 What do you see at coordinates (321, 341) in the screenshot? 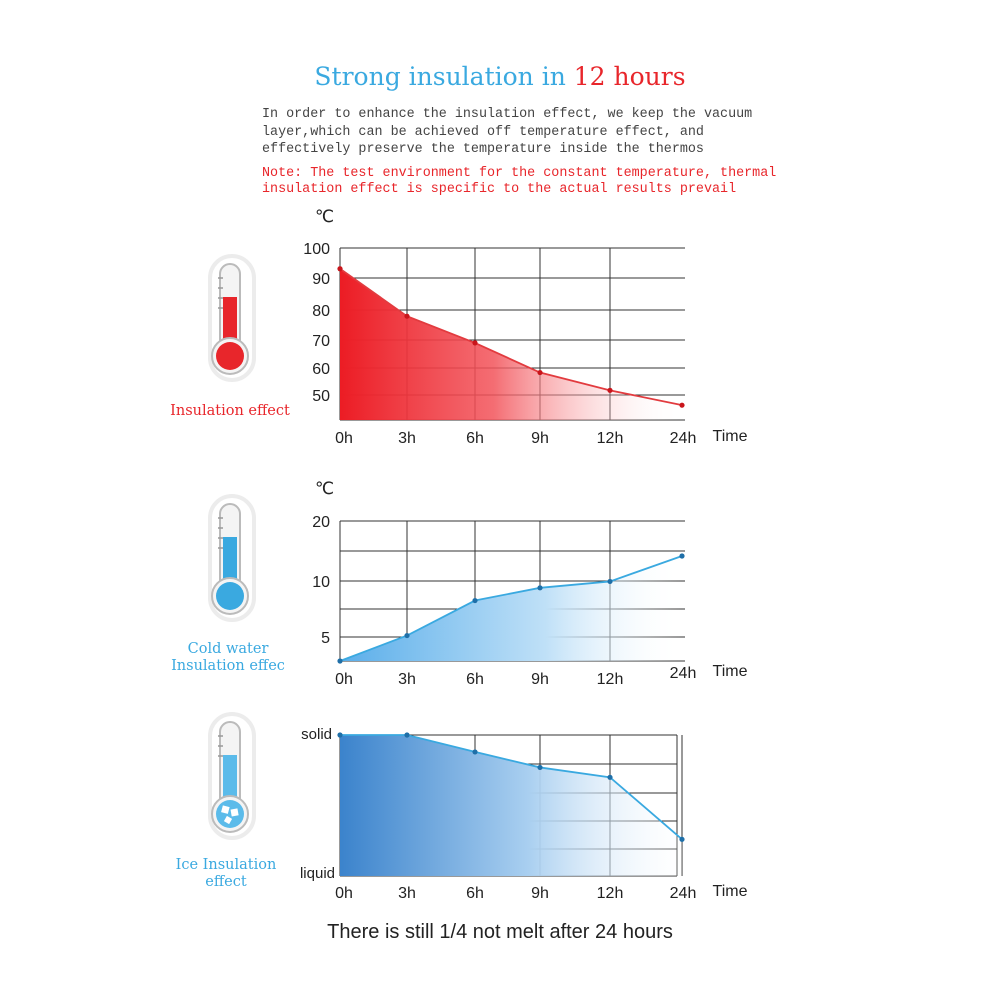
I see `y-tick-label: 70` at bounding box center [321, 341].